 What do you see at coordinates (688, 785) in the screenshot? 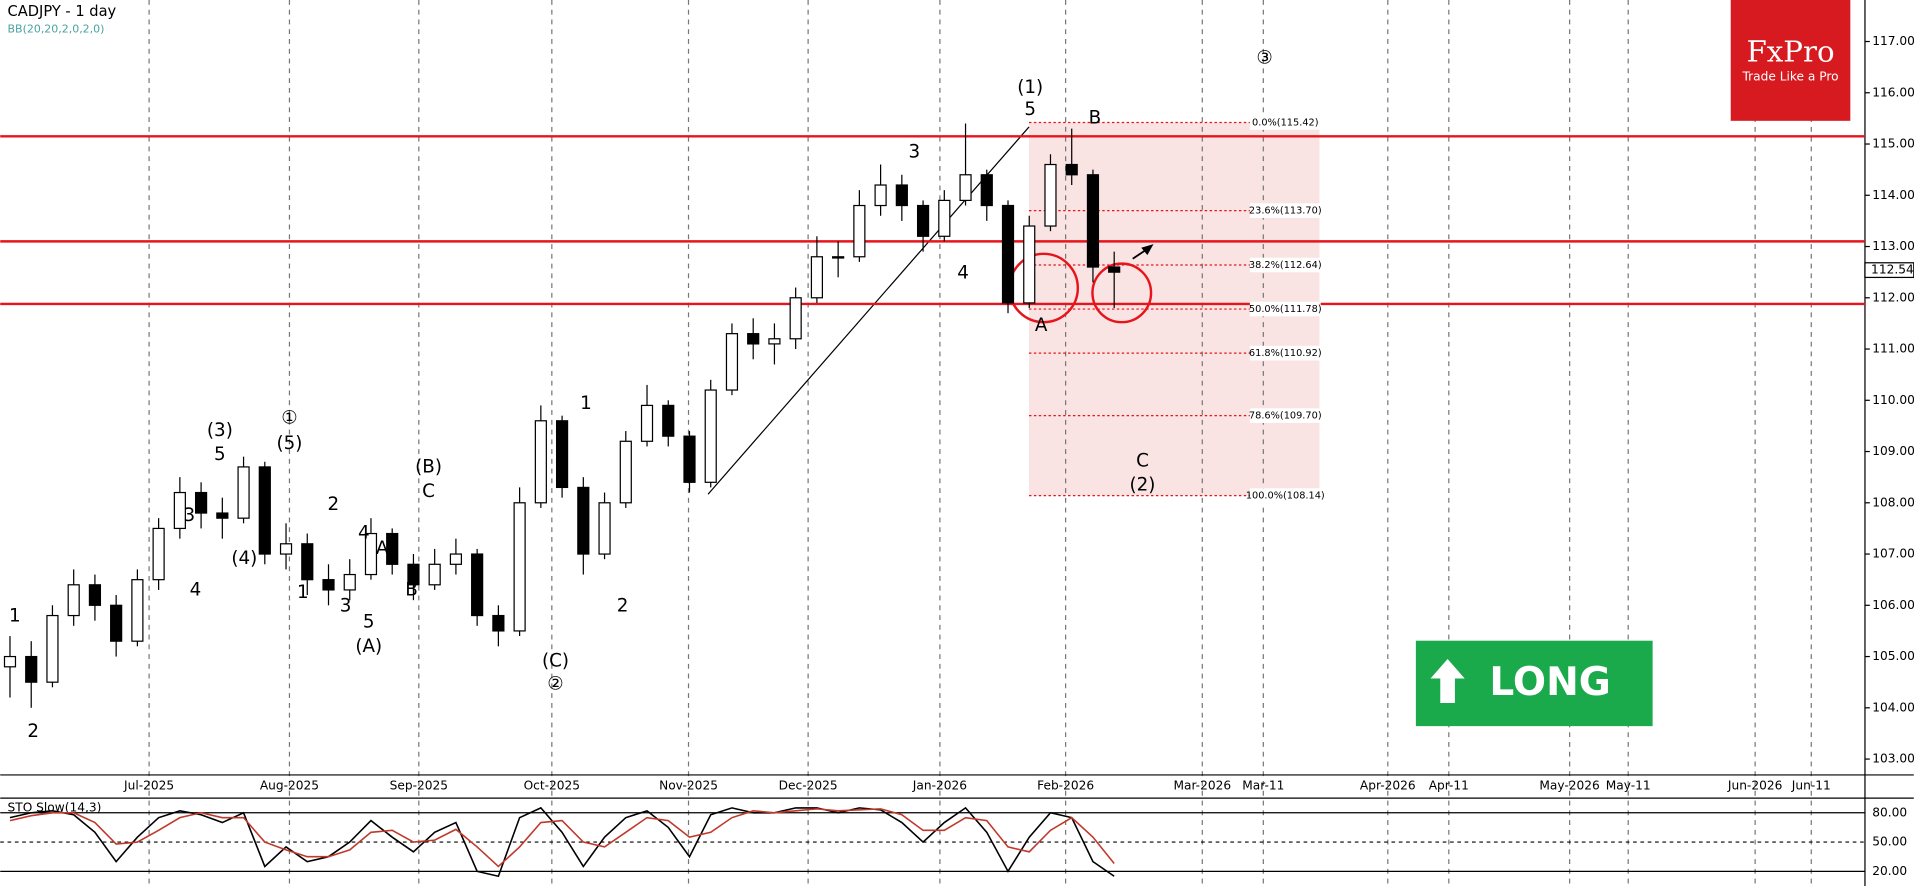
I see `x-tick-label: Nov-2025` at bounding box center [688, 785].